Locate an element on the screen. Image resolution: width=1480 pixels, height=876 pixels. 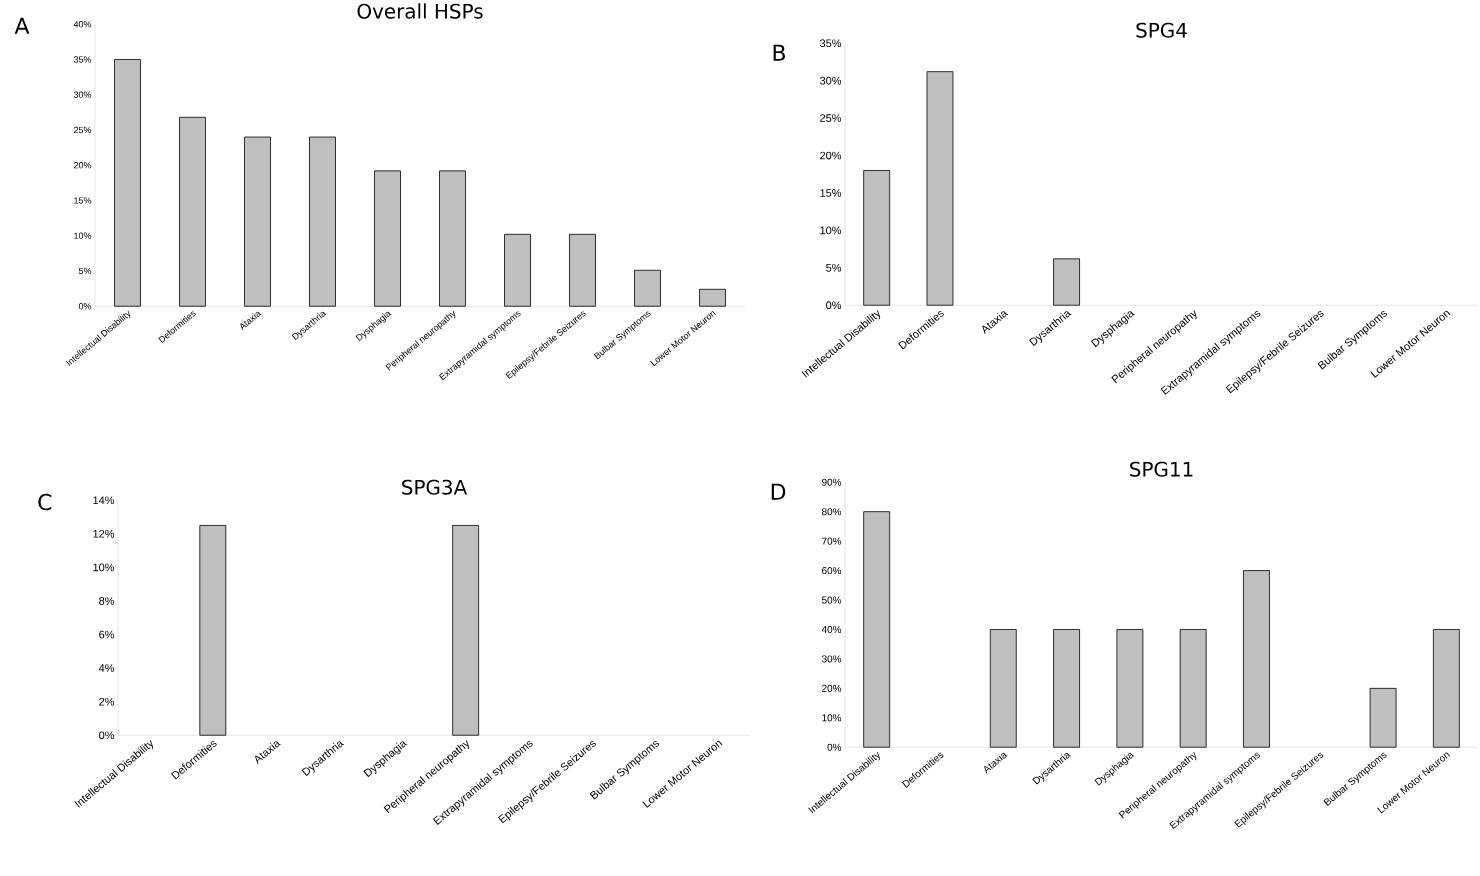
y-tick-label: 8% is located at coordinates (107, 600).